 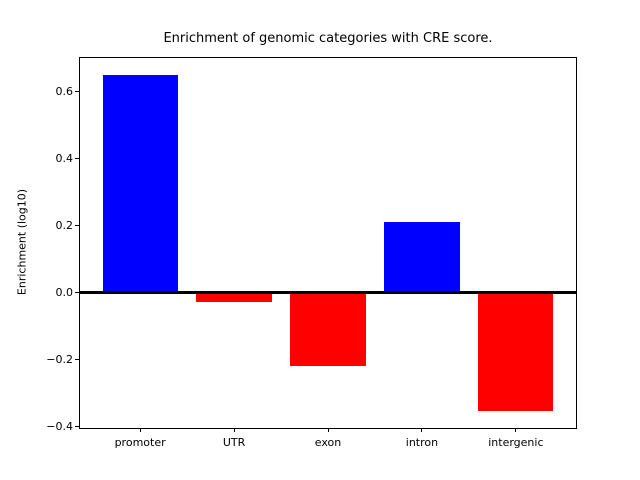 I want to click on x-tick-label-intergenic: intergenic, so click(x=516, y=442).